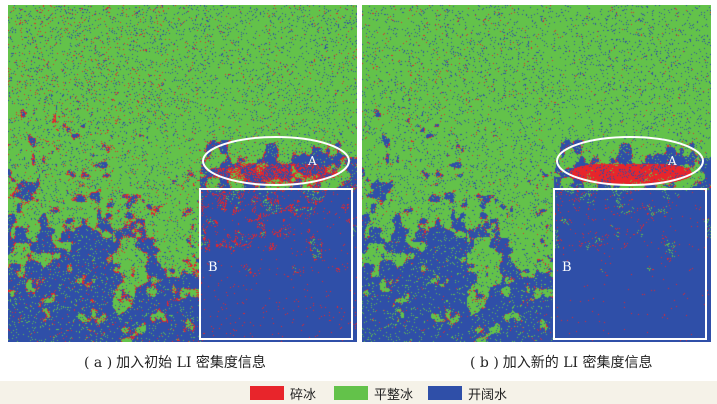 This screenshot has height=404, width=717. I want to click on caption-tag: ( a ), so click(98, 363).